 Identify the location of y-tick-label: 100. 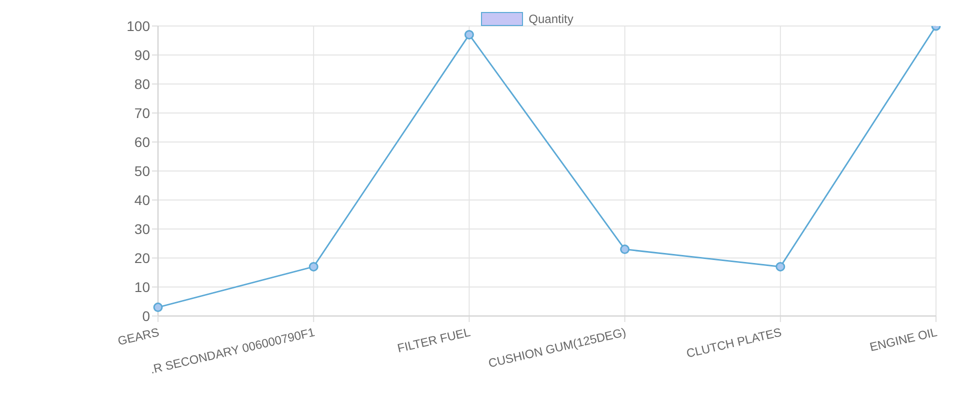
(138, 26).